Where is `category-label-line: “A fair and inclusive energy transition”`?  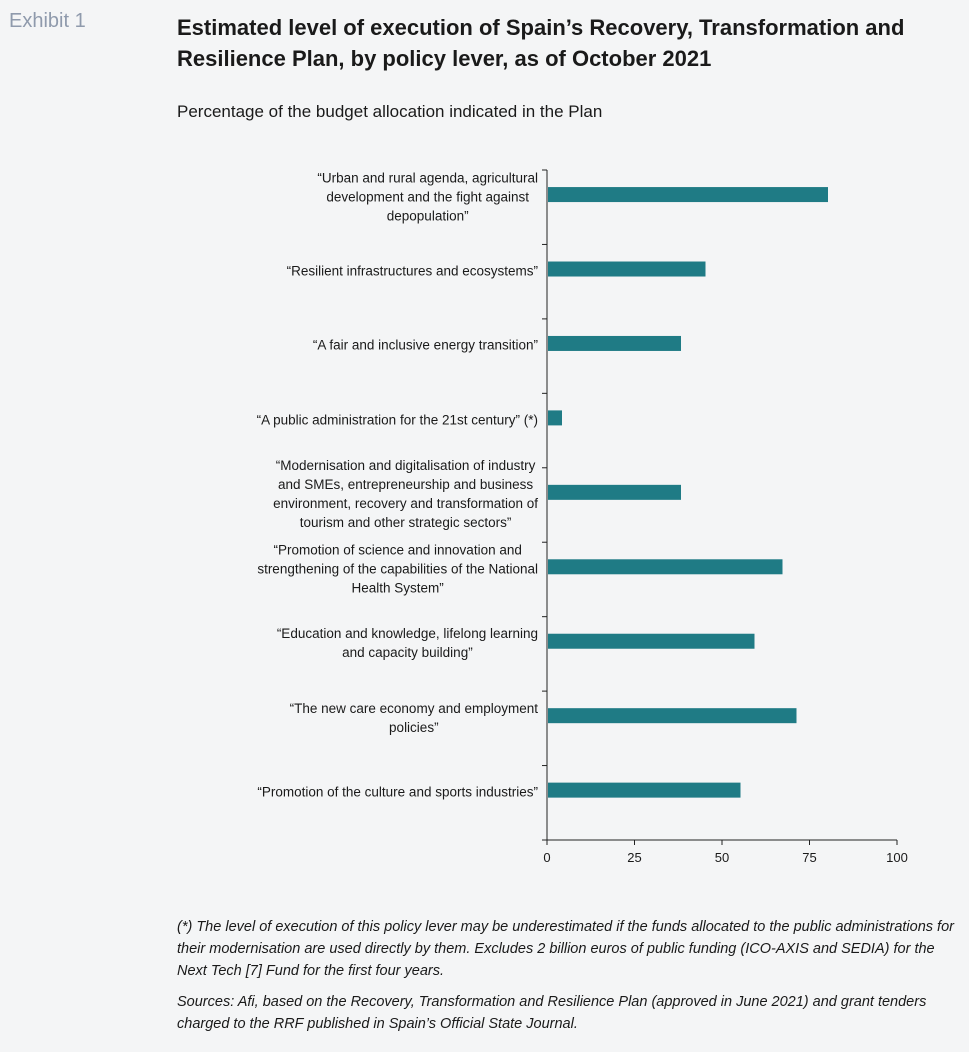
category-label-line: “A fair and inclusive energy transition” is located at coordinates (425, 345).